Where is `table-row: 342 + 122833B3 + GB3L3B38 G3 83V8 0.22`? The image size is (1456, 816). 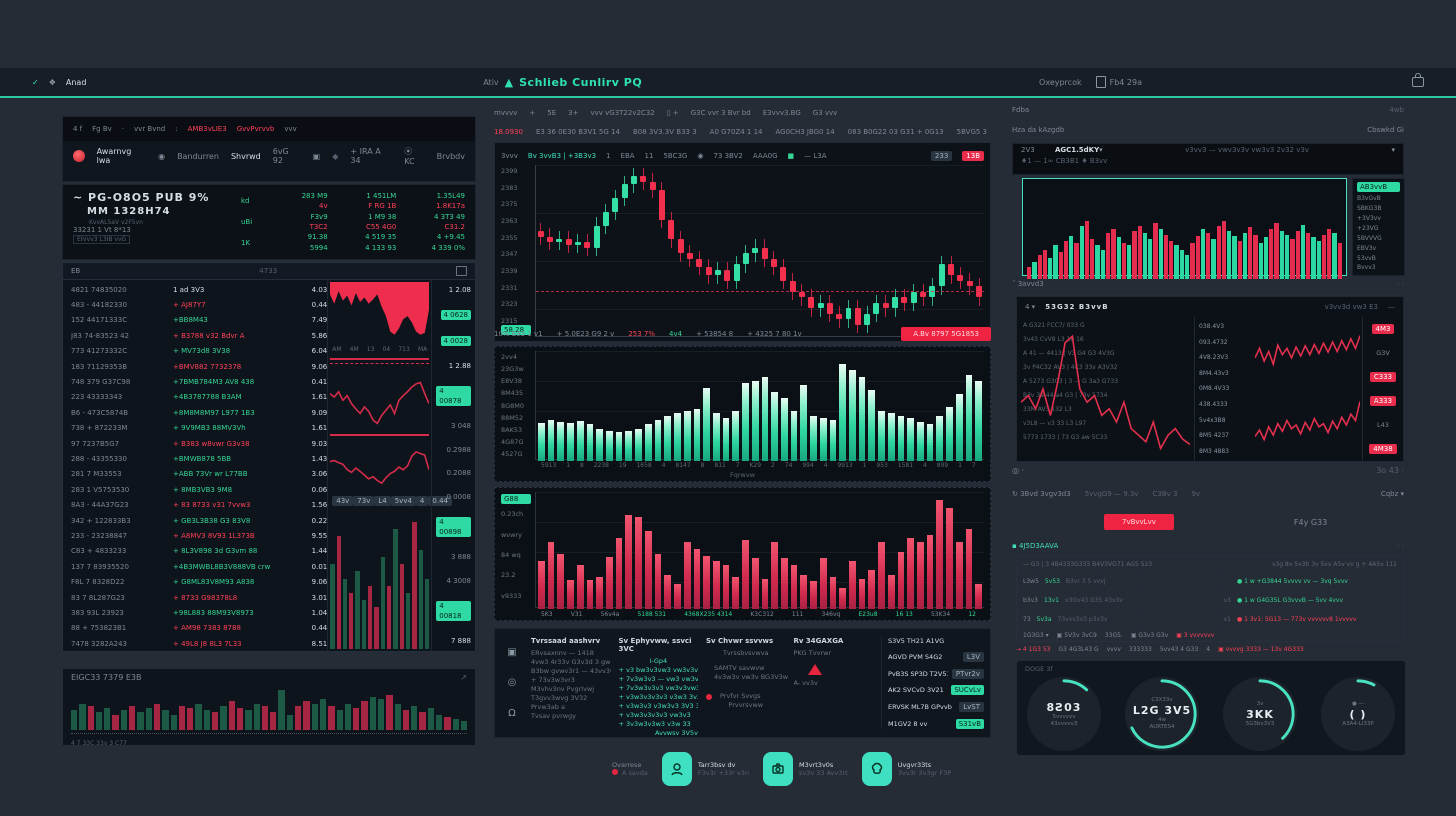 table-row: 342 + 122833B3 + GB3L3B38 G3 83V8 0.22 is located at coordinates (199, 520).